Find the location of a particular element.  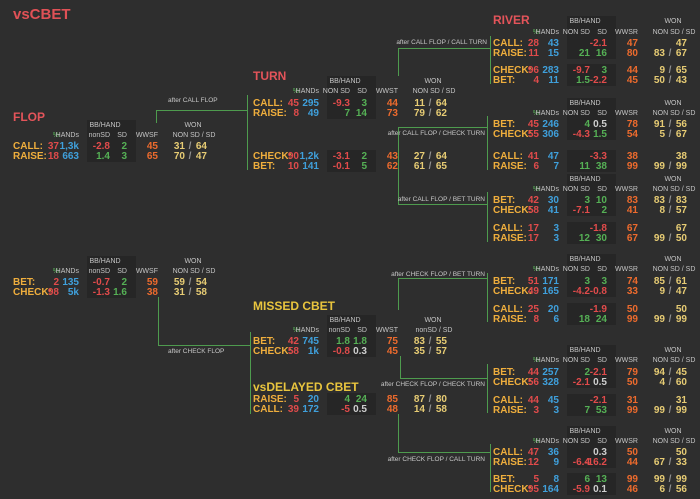

stat-bb-sd: 16 is located at coordinates (601, 53).